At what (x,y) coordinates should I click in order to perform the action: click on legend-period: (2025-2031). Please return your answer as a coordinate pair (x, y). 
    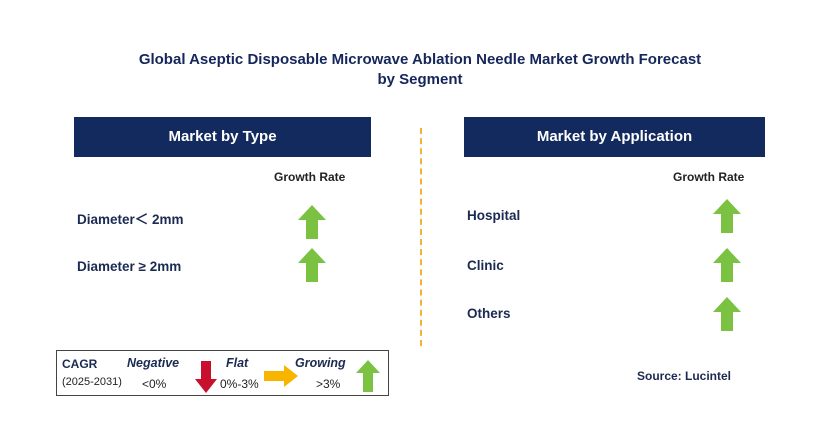
    Looking at the image, I should click on (92, 382).